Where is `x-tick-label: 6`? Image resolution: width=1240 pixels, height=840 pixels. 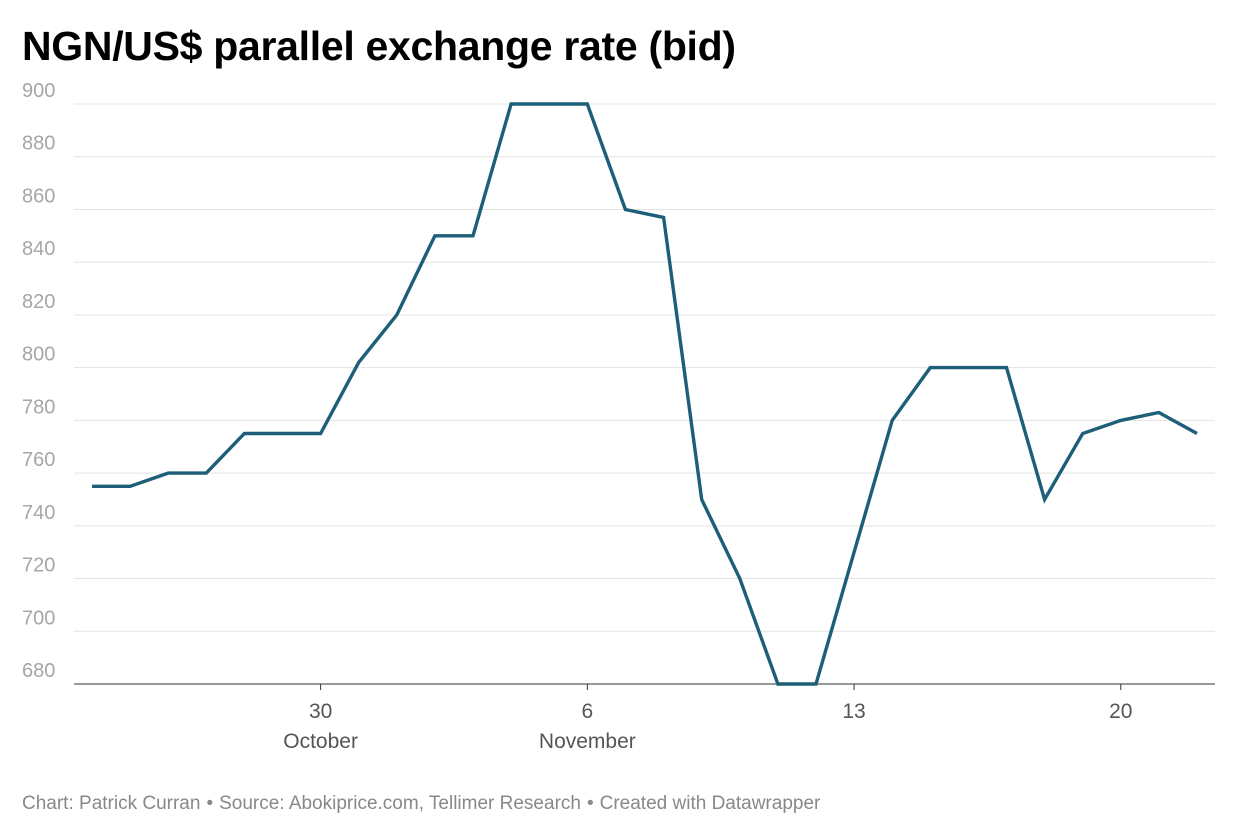
x-tick-label: 6 is located at coordinates (588, 711).